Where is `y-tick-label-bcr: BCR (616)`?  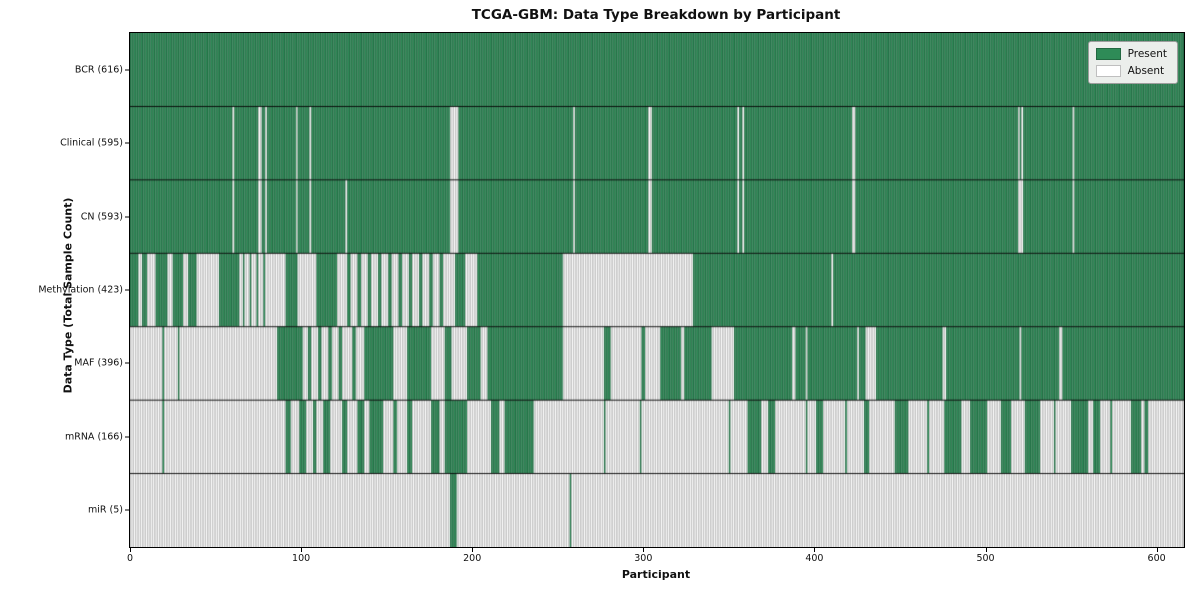 y-tick-label-bcr: BCR (616) is located at coordinates (98, 70).